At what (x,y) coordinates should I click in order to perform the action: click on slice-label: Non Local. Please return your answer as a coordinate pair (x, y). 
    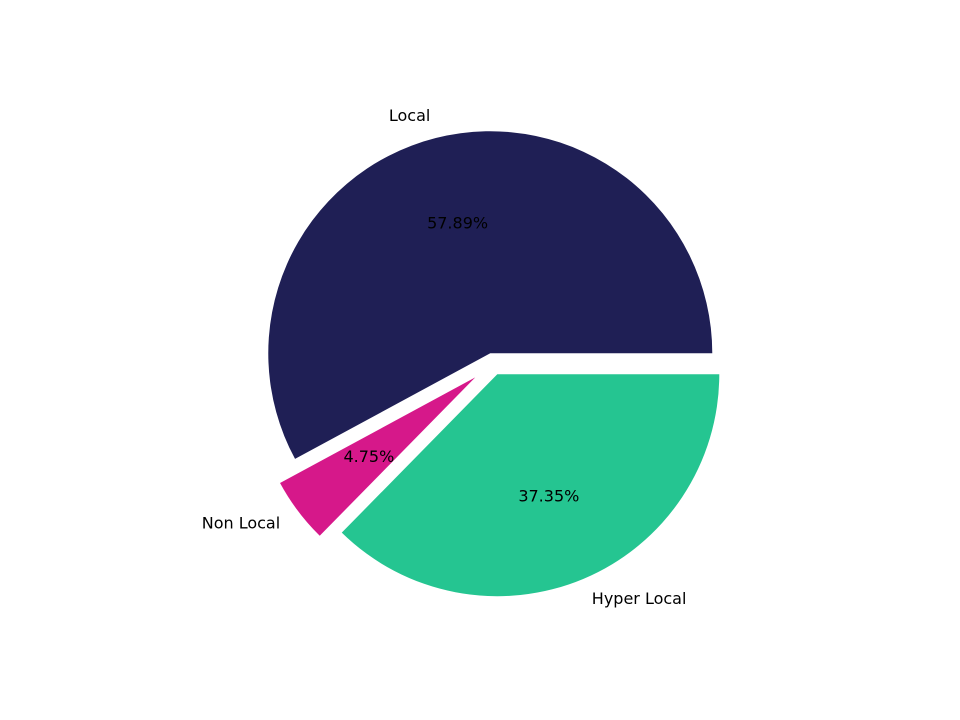
    Looking at the image, I should click on (241, 523).